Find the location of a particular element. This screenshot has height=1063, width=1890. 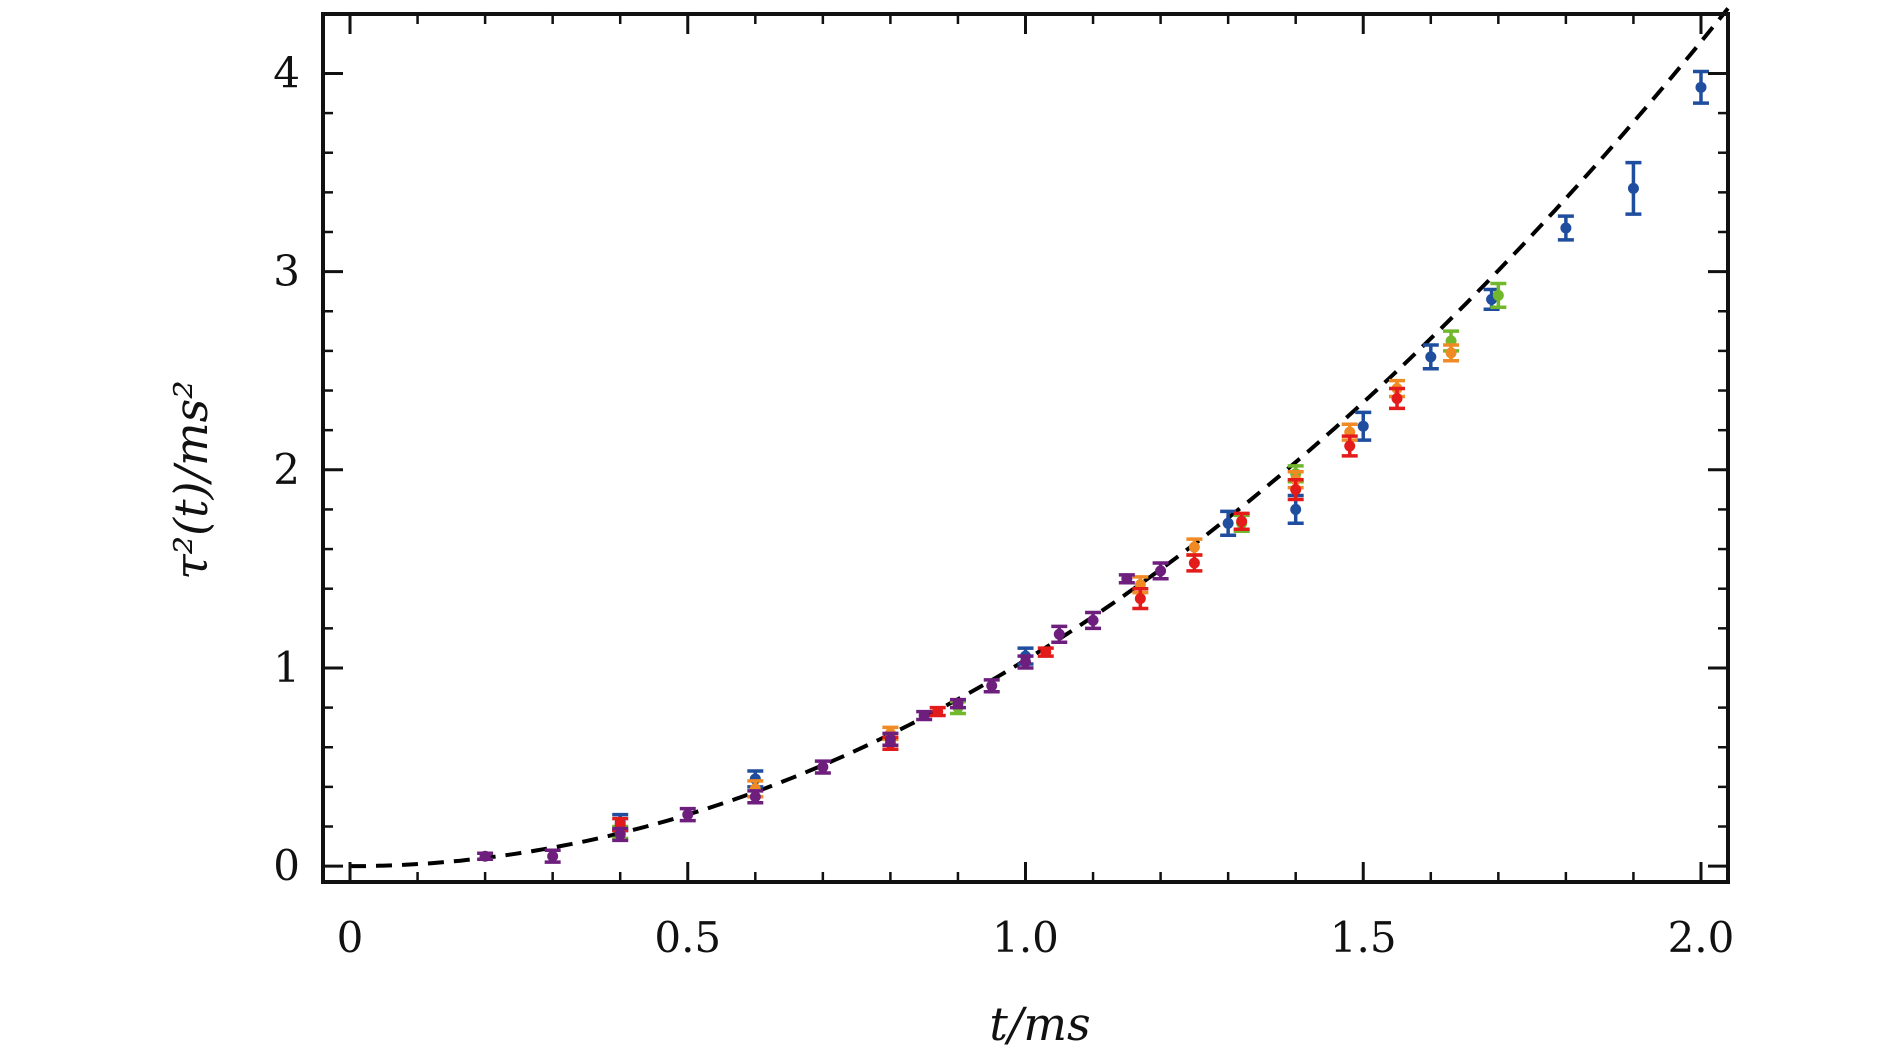

x-tick-label: 0.5 is located at coordinates (687, 937).